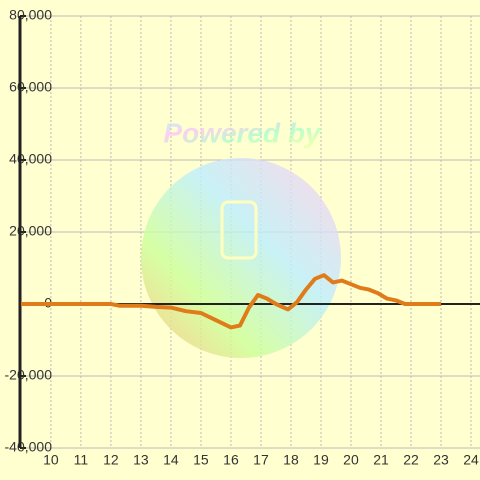  I want to click on y-tick-label: 60,000, so click(30, 87).